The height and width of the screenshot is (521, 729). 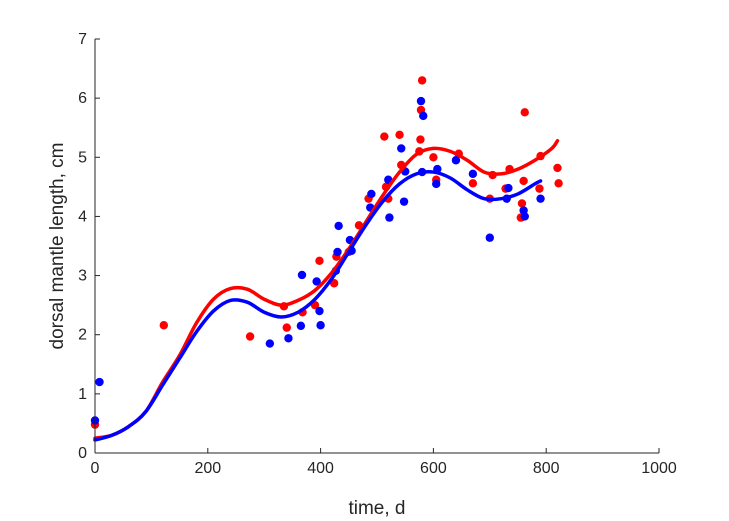 What do you see at coordinates (384, 462) in the screenshot?
I see `x-ticks: 0 200 400 600 800 1000` at bounding box center [384, 462].